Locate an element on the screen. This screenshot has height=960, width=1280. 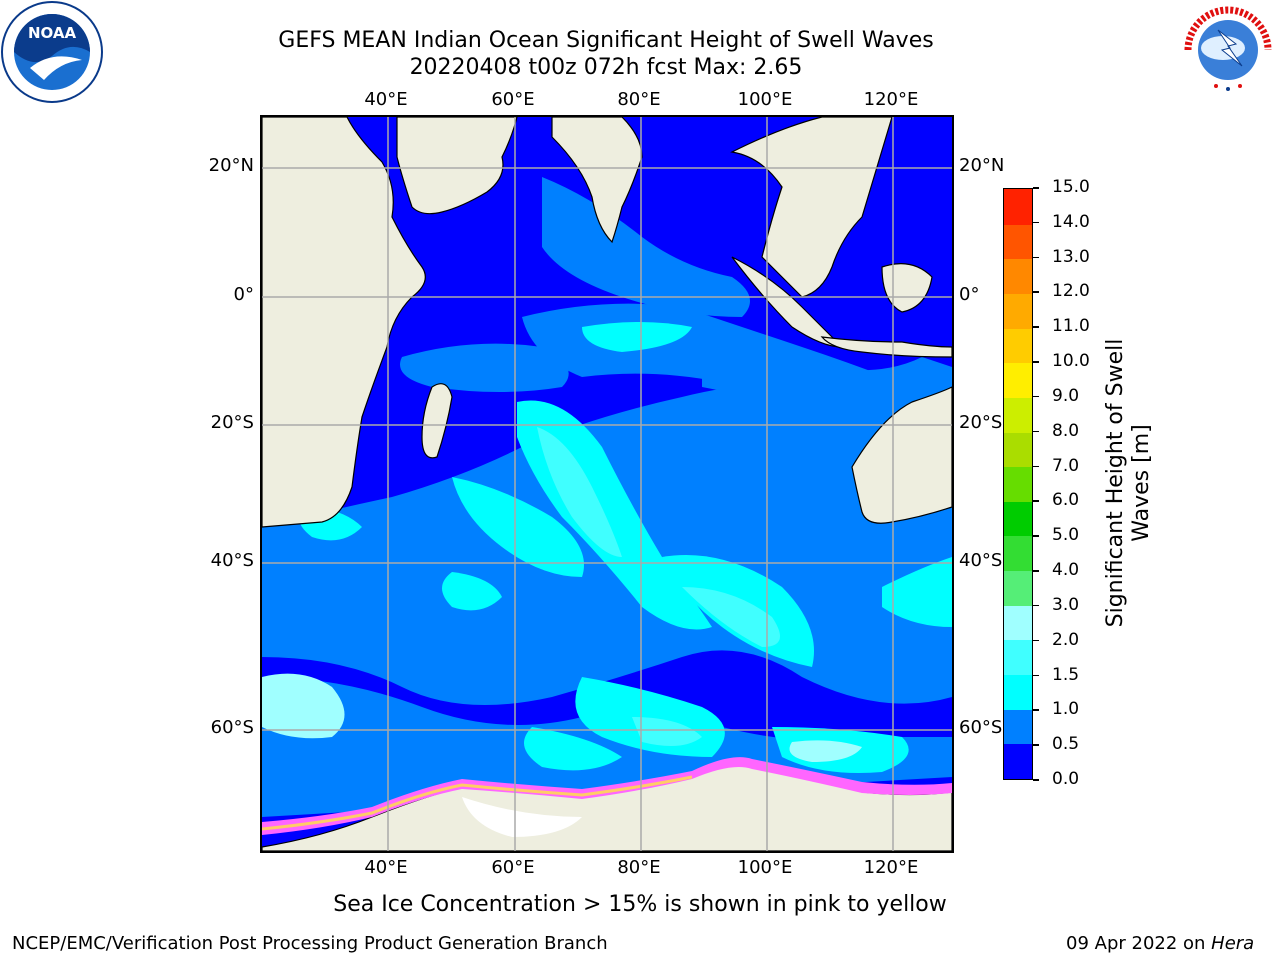
lat-tick-right: 20°S is located at coordinates (981, 422).